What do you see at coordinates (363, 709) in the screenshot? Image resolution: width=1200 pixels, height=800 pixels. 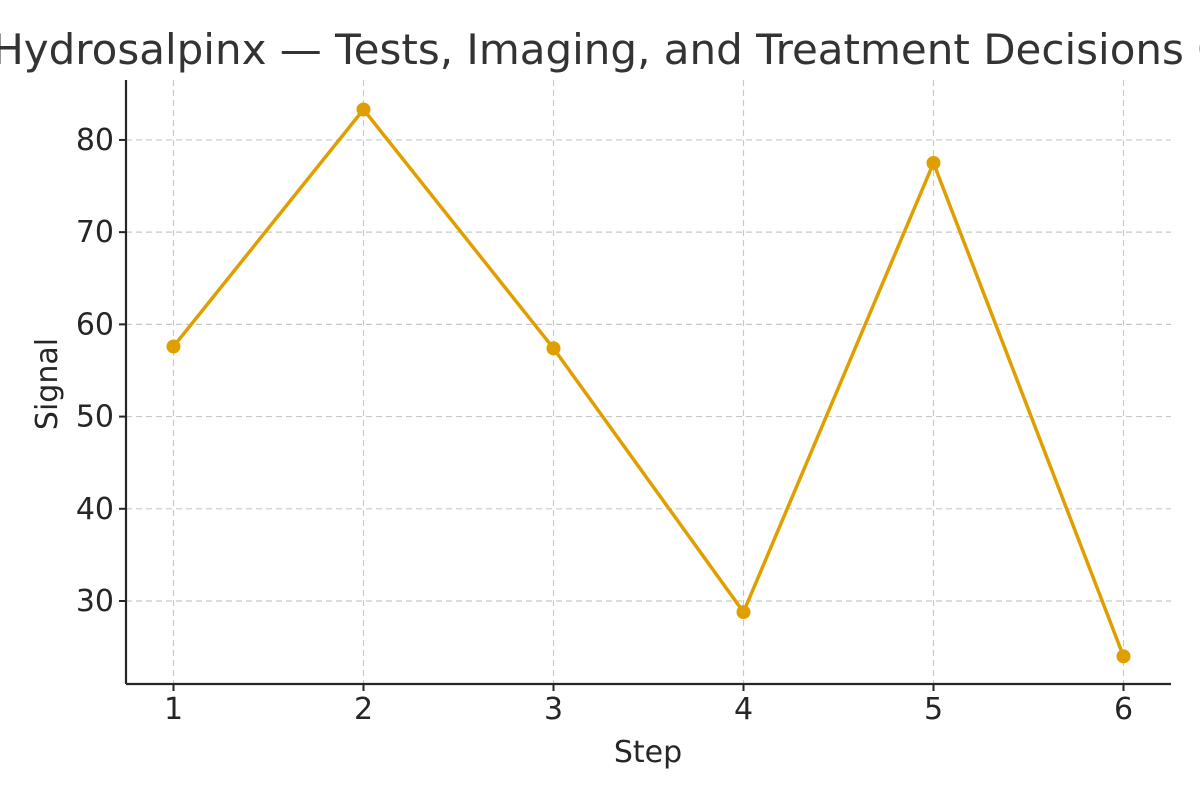 I see `x-tick-label: 2` at bounding box center [363, 709].